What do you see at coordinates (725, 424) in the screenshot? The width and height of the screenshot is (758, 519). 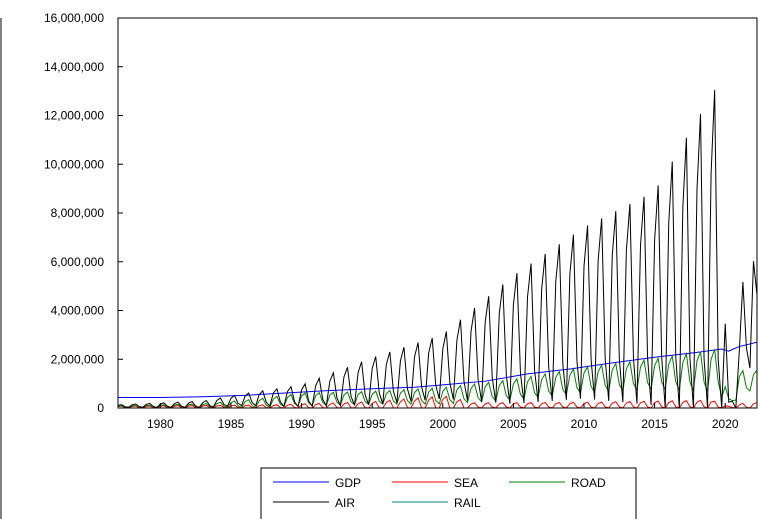 I see `x-tick-label: 2020` at bounding box center [725, 424].